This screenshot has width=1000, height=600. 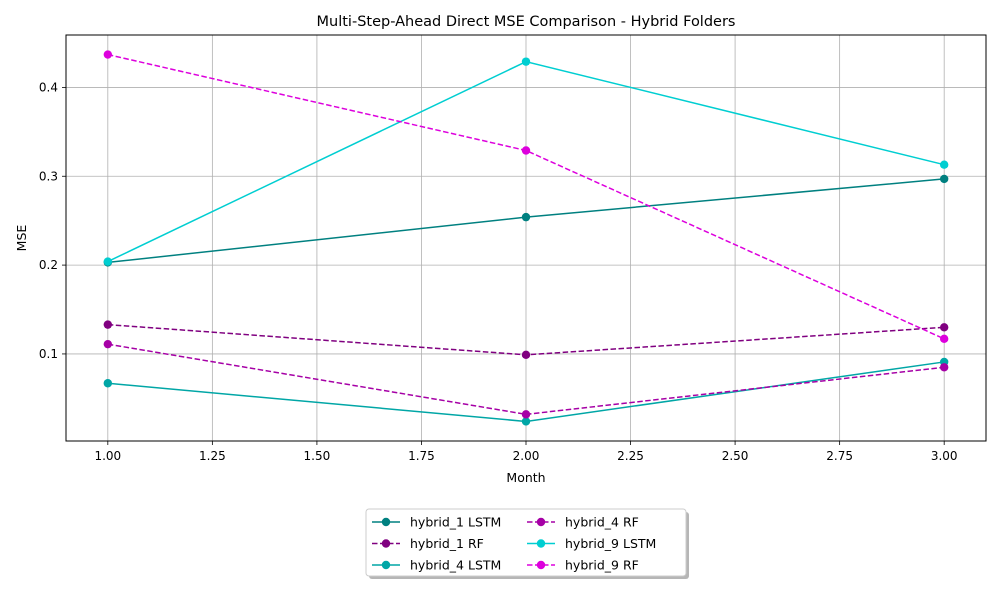 I want to click on legend-label: hybrid_1 LSTM, so click(x=455, y=522).